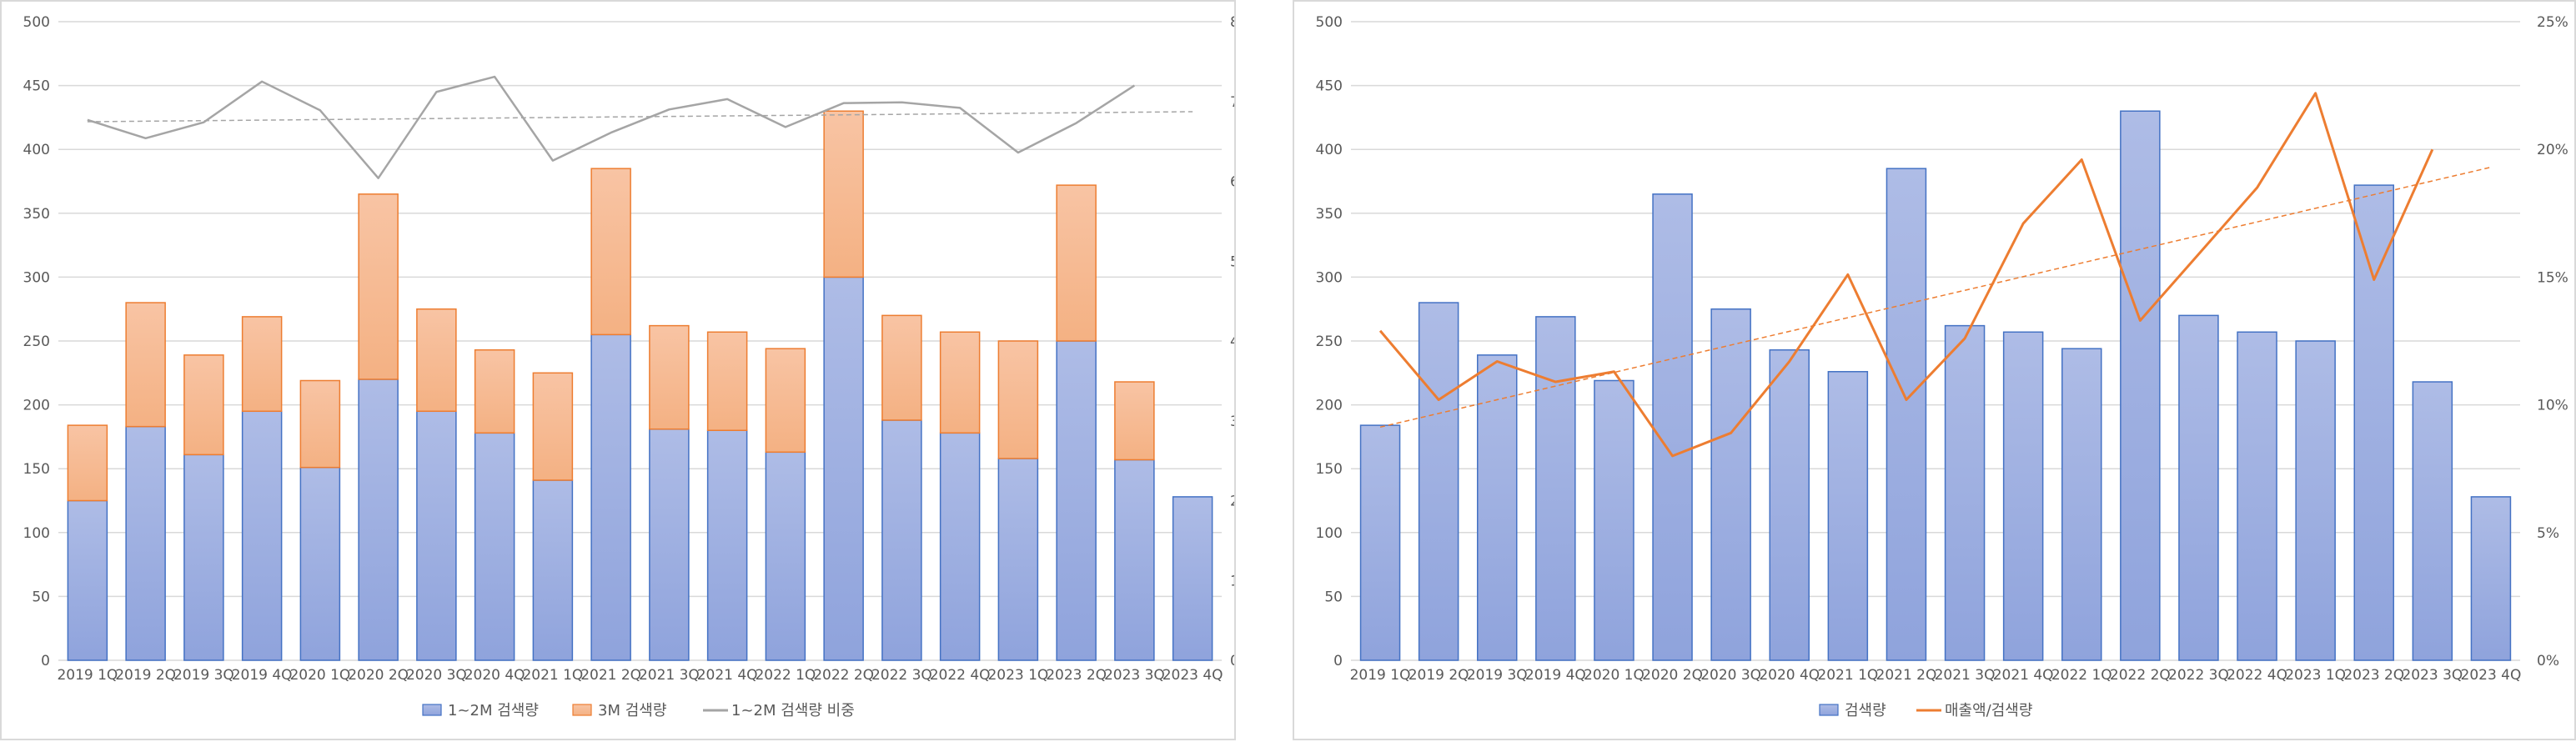 This screenshot has width=2576, height=742. I want to click on x-tick-label: 2023 1Q, so click(1017, 675).